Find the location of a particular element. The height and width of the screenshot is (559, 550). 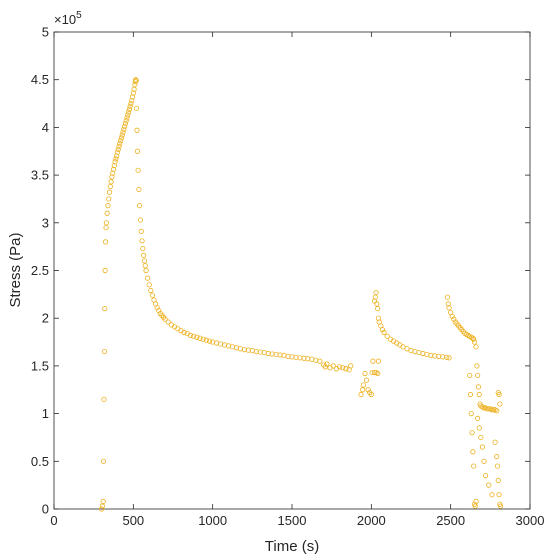

y-tick-label: 3 is located at coordinates (45, 222).